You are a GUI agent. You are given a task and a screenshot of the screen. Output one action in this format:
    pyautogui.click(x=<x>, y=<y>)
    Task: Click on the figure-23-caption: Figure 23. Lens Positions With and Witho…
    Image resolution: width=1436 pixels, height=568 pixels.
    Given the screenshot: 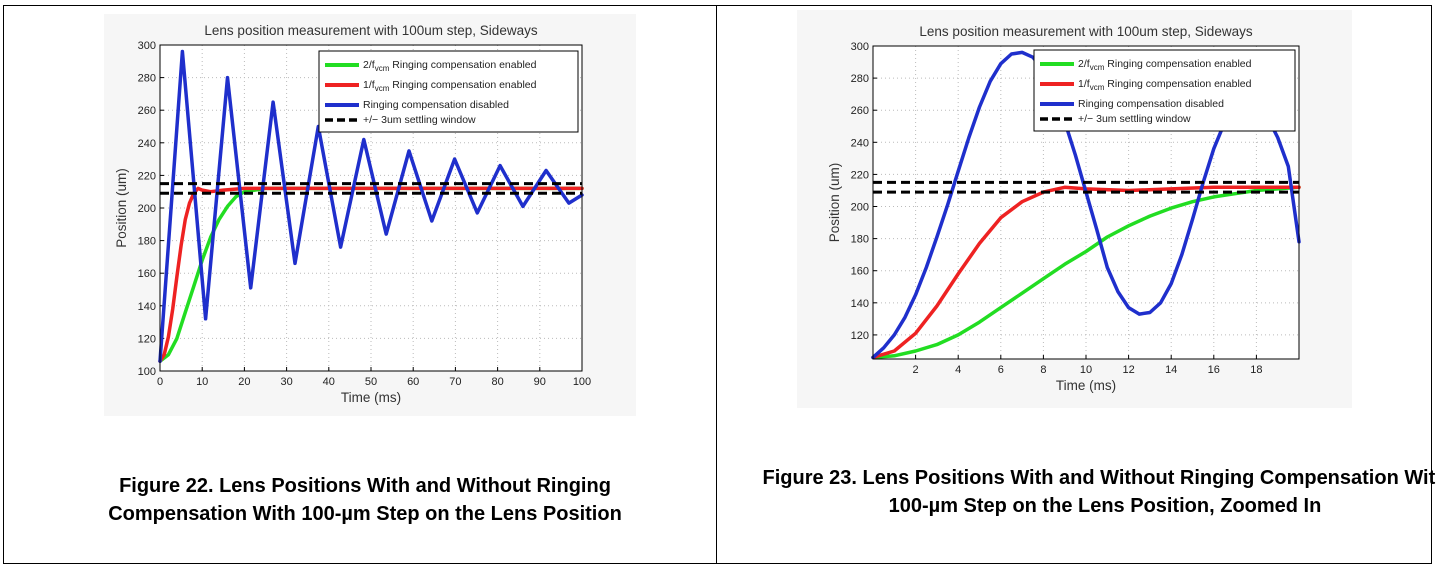 What is the action you would take?
    pyautogui.click(x=1099, y=492)
    